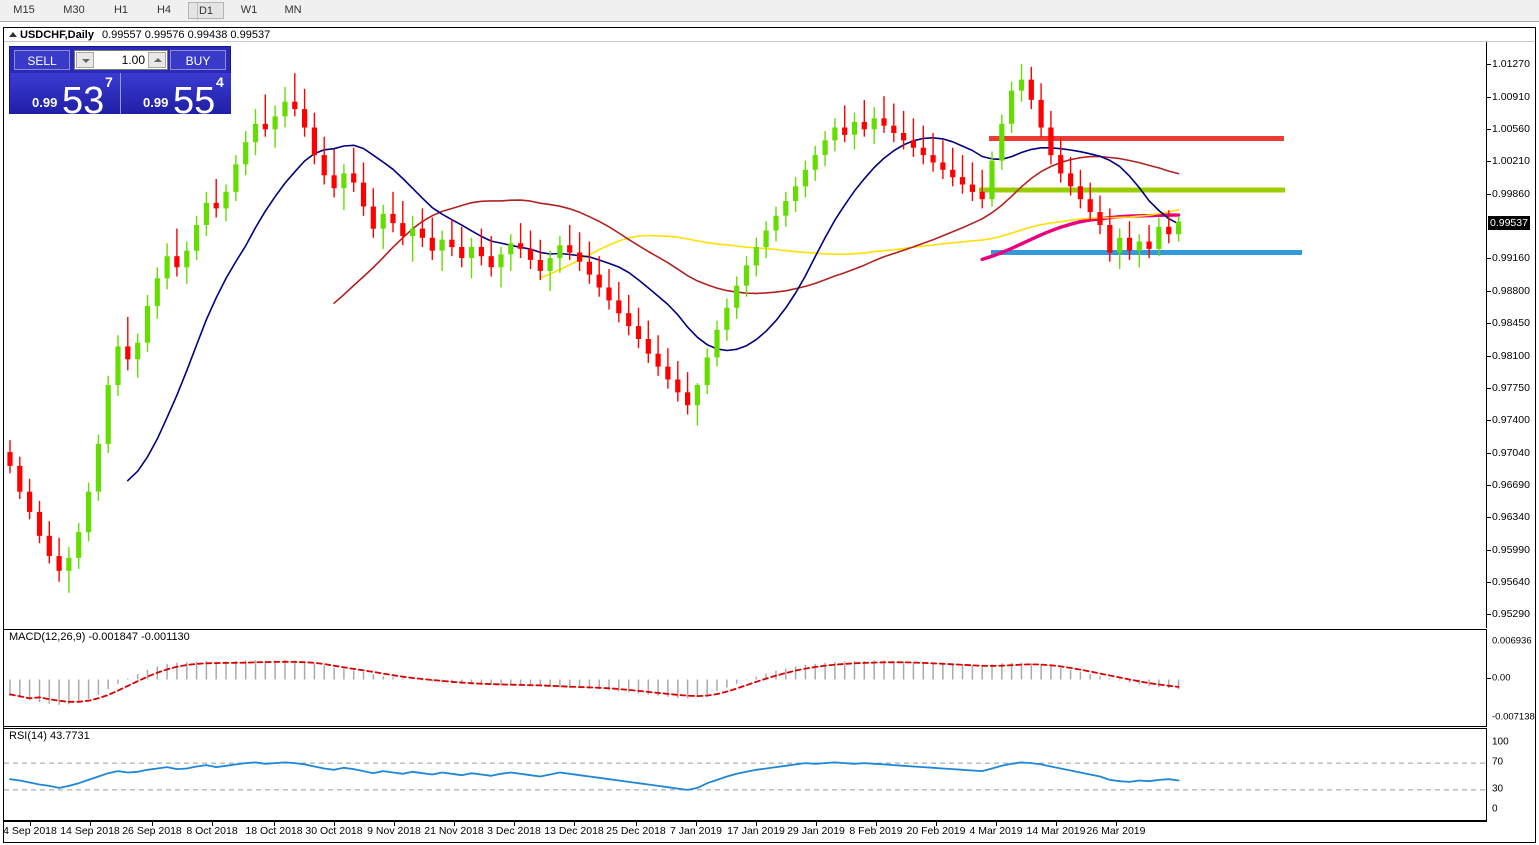 The height and width of the screenshot is (845, 1539). I want to click on price-tick-label: 0.98100, so click(1511, 355).